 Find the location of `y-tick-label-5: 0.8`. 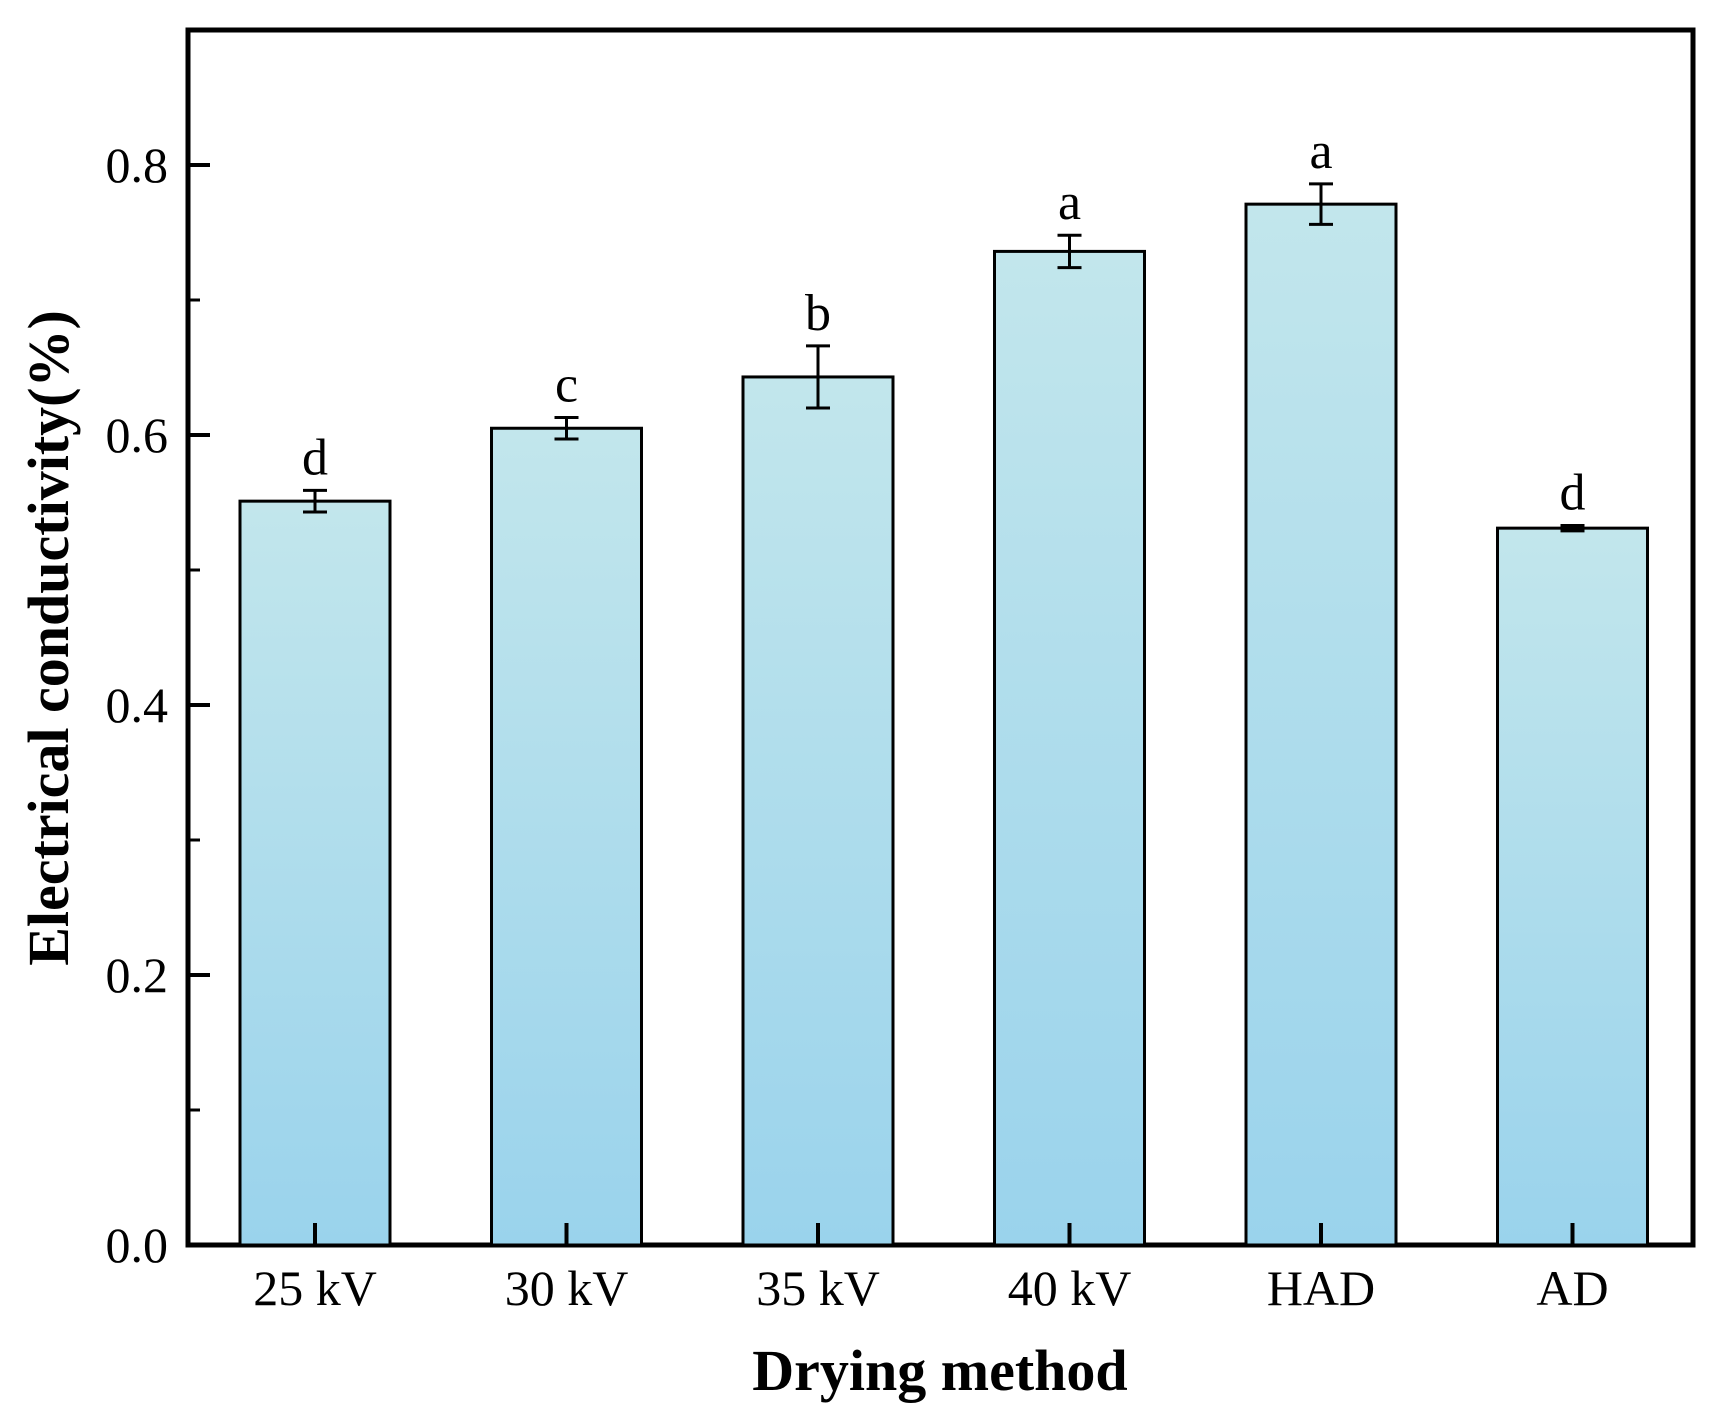

y-tick-label-5: 0.8 is located at coordinates (137, 165).